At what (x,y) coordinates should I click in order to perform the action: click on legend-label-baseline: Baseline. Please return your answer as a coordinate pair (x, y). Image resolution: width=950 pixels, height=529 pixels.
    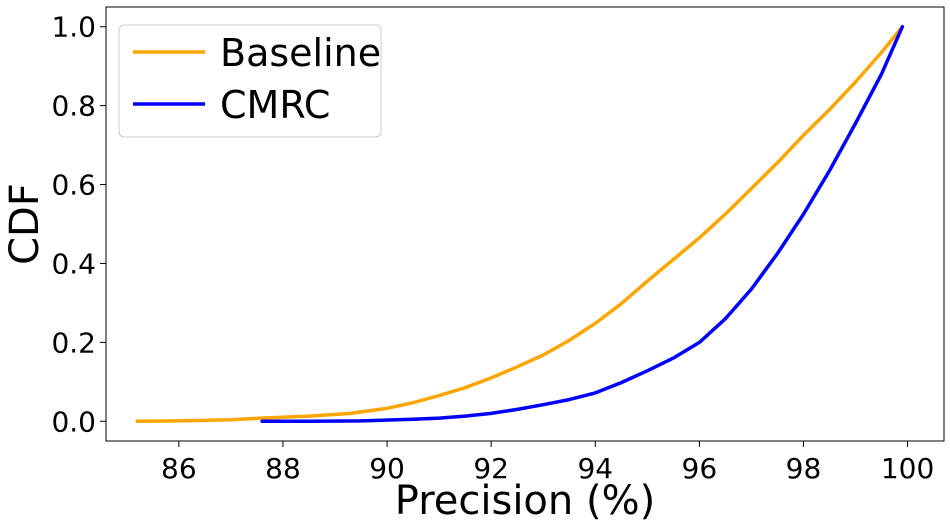
    Looking at the image, I should click on (300, 53).